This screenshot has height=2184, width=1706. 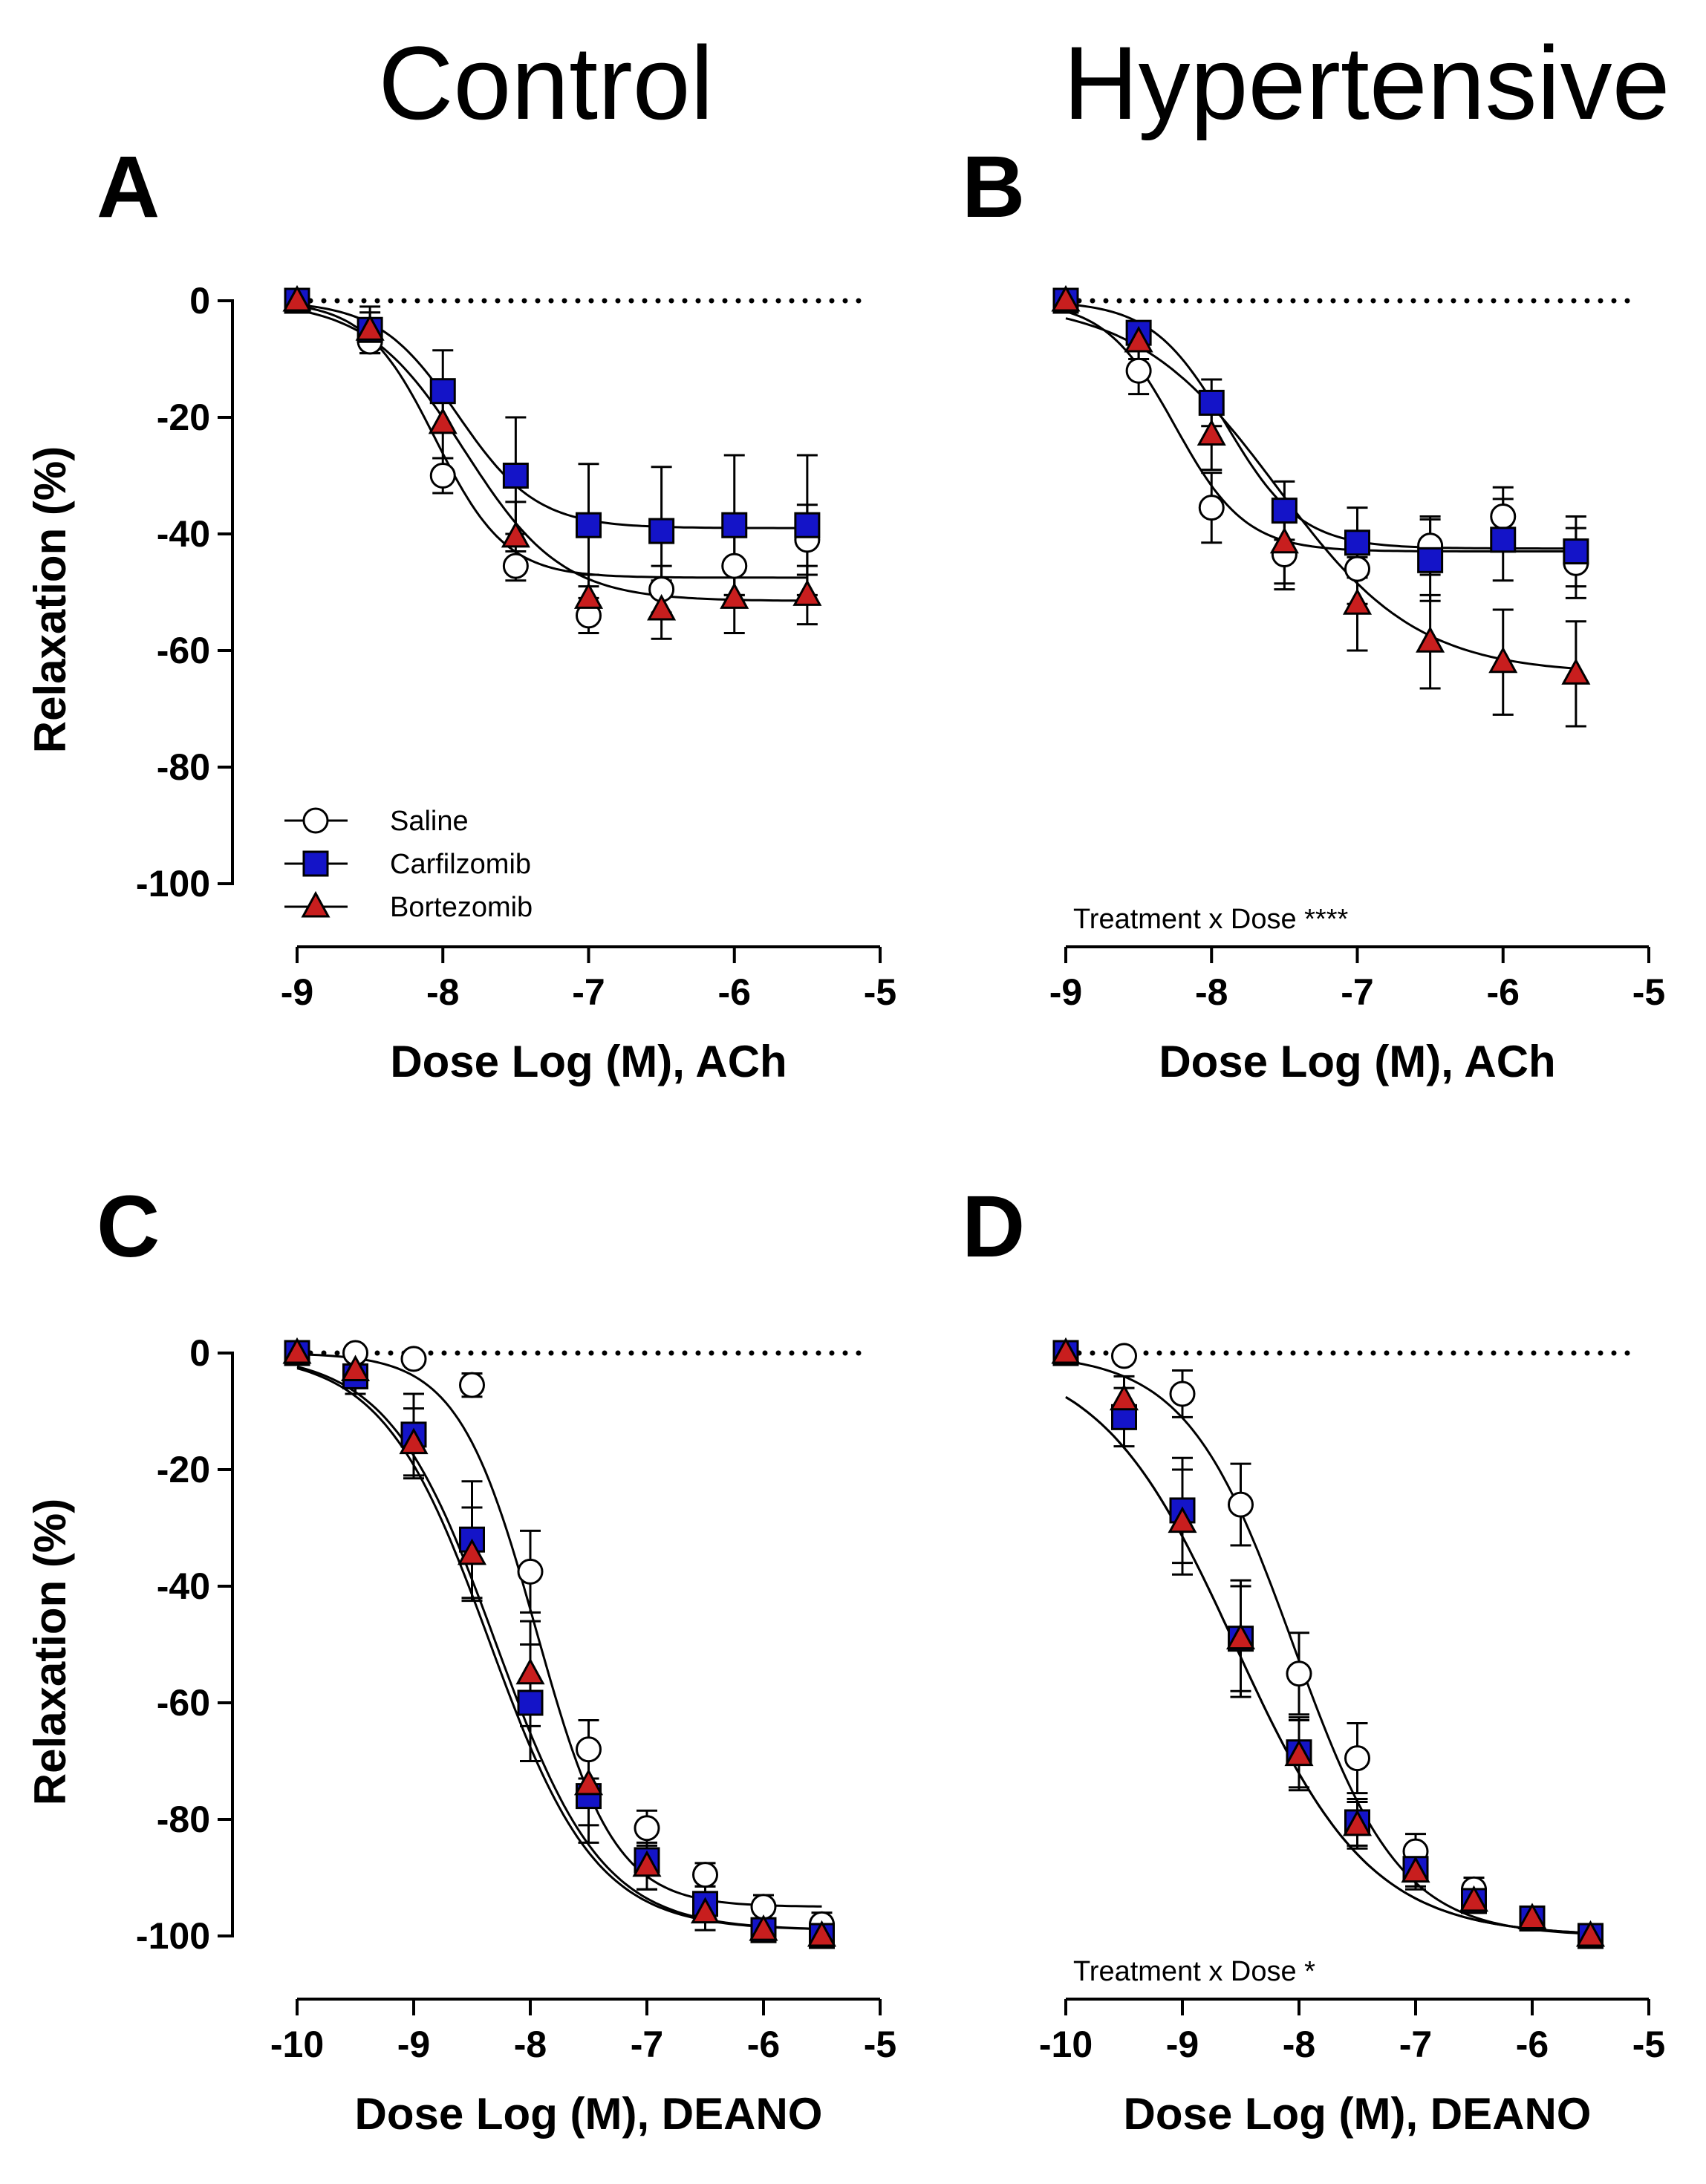 I want to click on panel-a-y-tick-label-0: 0, so click(x=199, y=301).